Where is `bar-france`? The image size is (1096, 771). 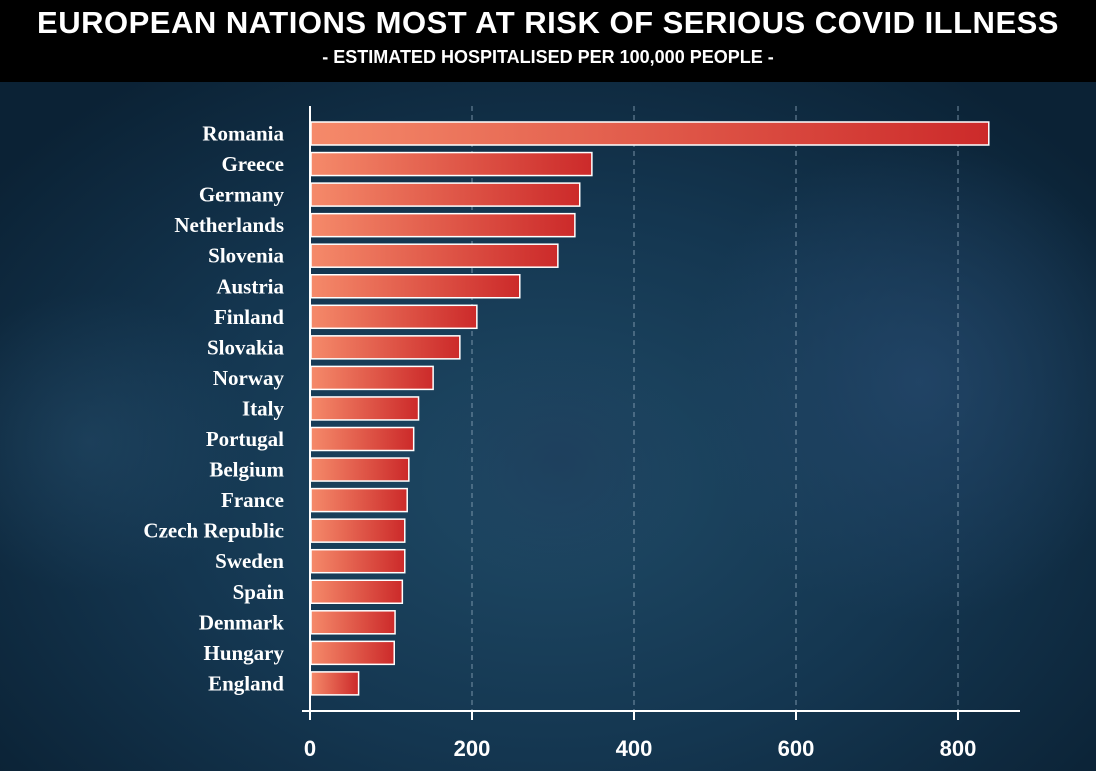
bar-france is located at coordinates (359, 500).